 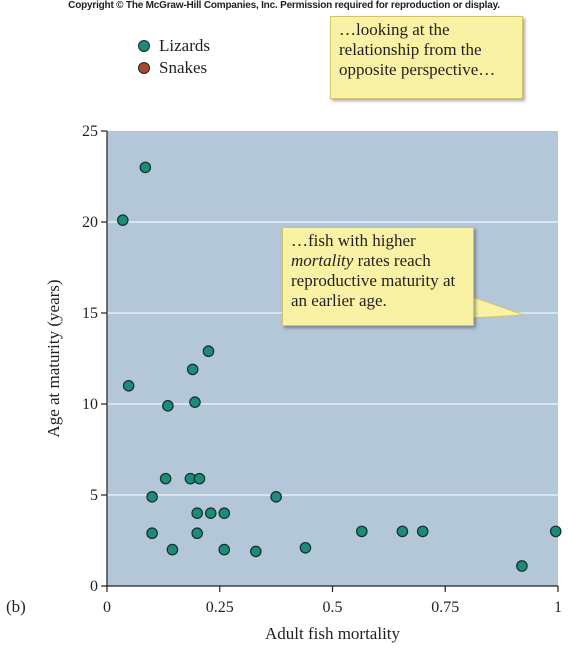 What do you see at coordinates (183, 67) in the screenshot?
I see `legend-label-snakes: Snakes` at bounding box center [183, 67].